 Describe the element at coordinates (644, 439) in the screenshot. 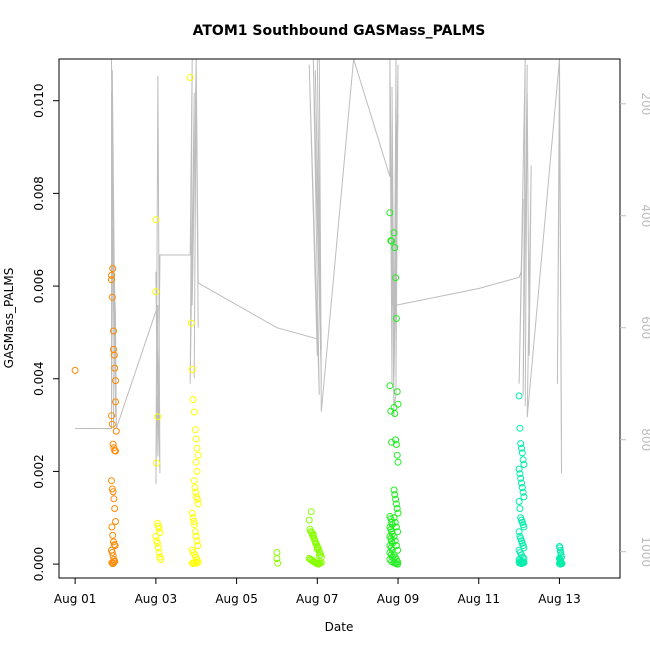

I see `right-tick-label: 800` at that location.